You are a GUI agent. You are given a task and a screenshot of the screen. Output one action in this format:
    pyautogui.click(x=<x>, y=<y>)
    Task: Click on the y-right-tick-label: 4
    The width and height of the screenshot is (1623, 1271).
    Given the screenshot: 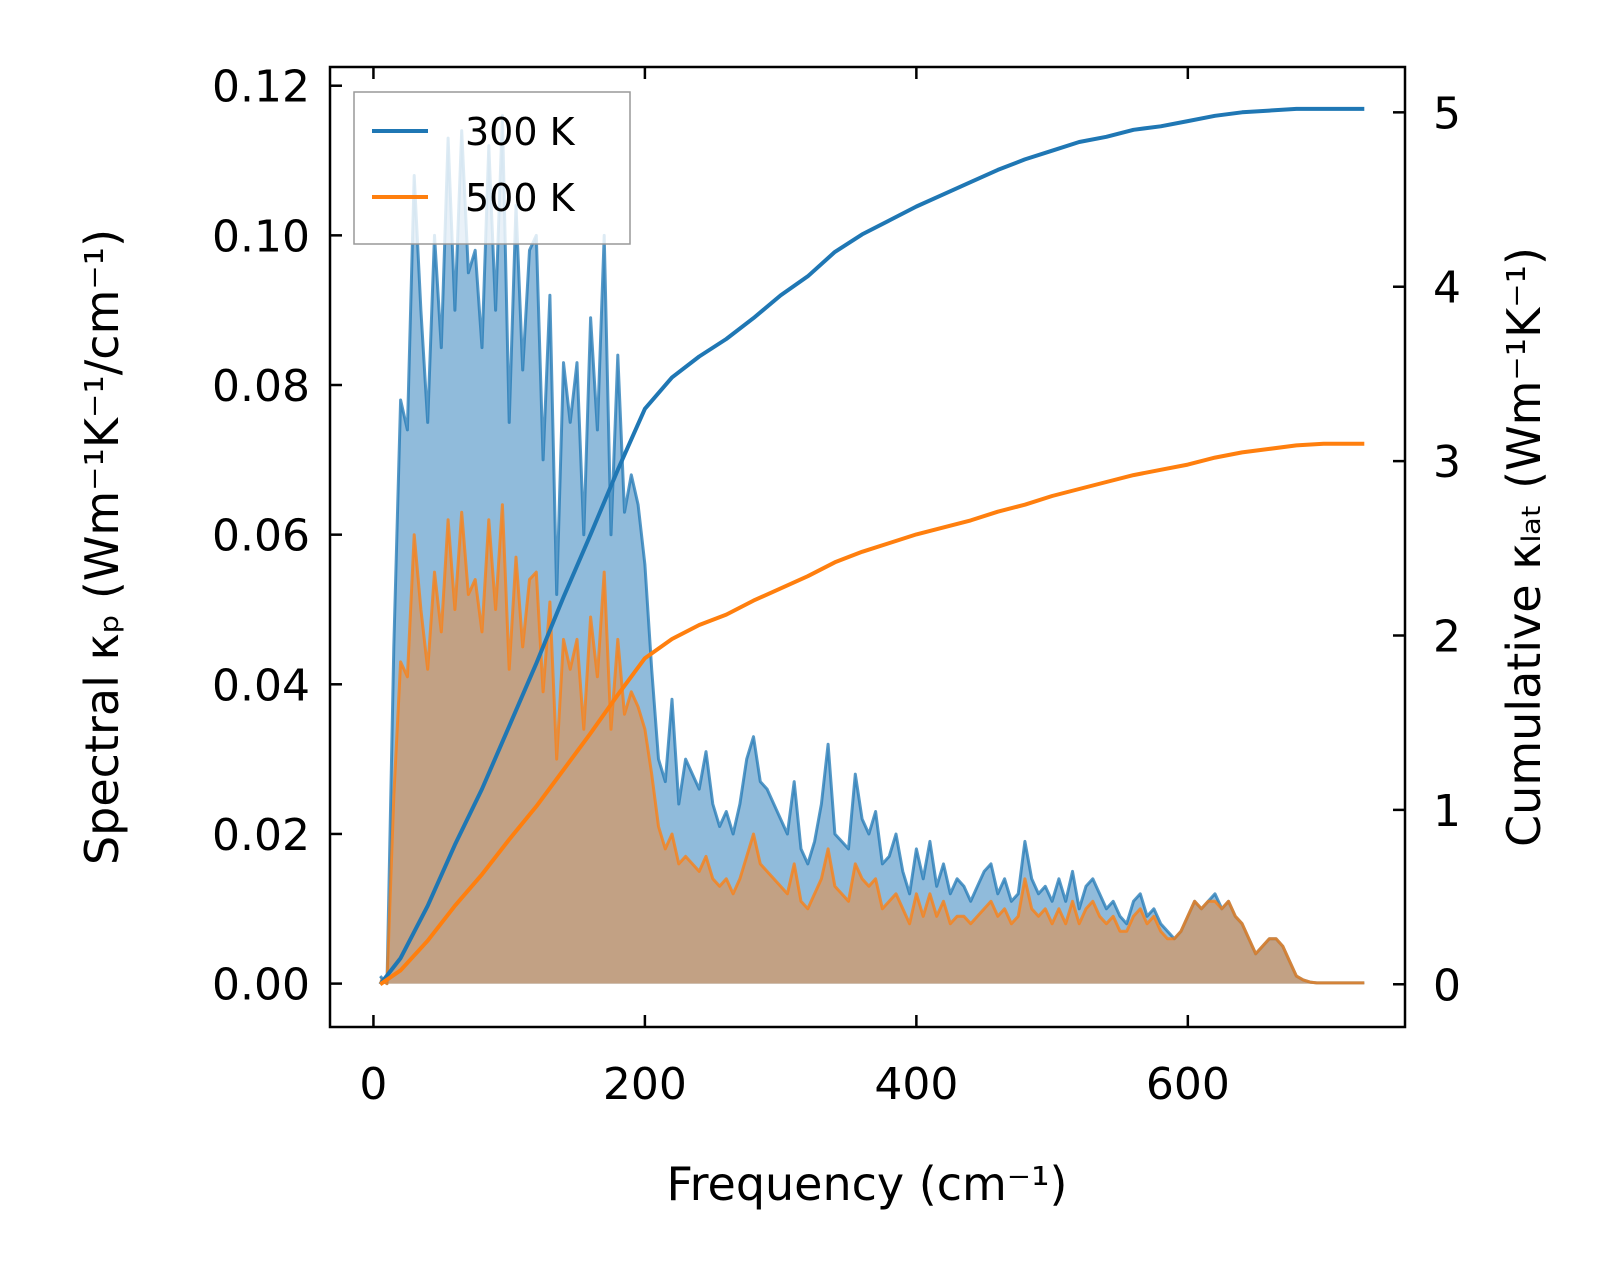 What is the action you would take?
    pyautogui.click(x=1447, y=288)
    